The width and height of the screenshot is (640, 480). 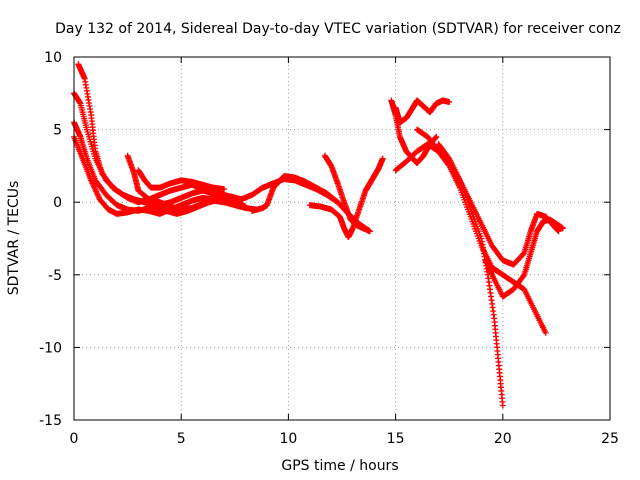 I want to click on x-tick-label: 15, so click(x=396, y=439).